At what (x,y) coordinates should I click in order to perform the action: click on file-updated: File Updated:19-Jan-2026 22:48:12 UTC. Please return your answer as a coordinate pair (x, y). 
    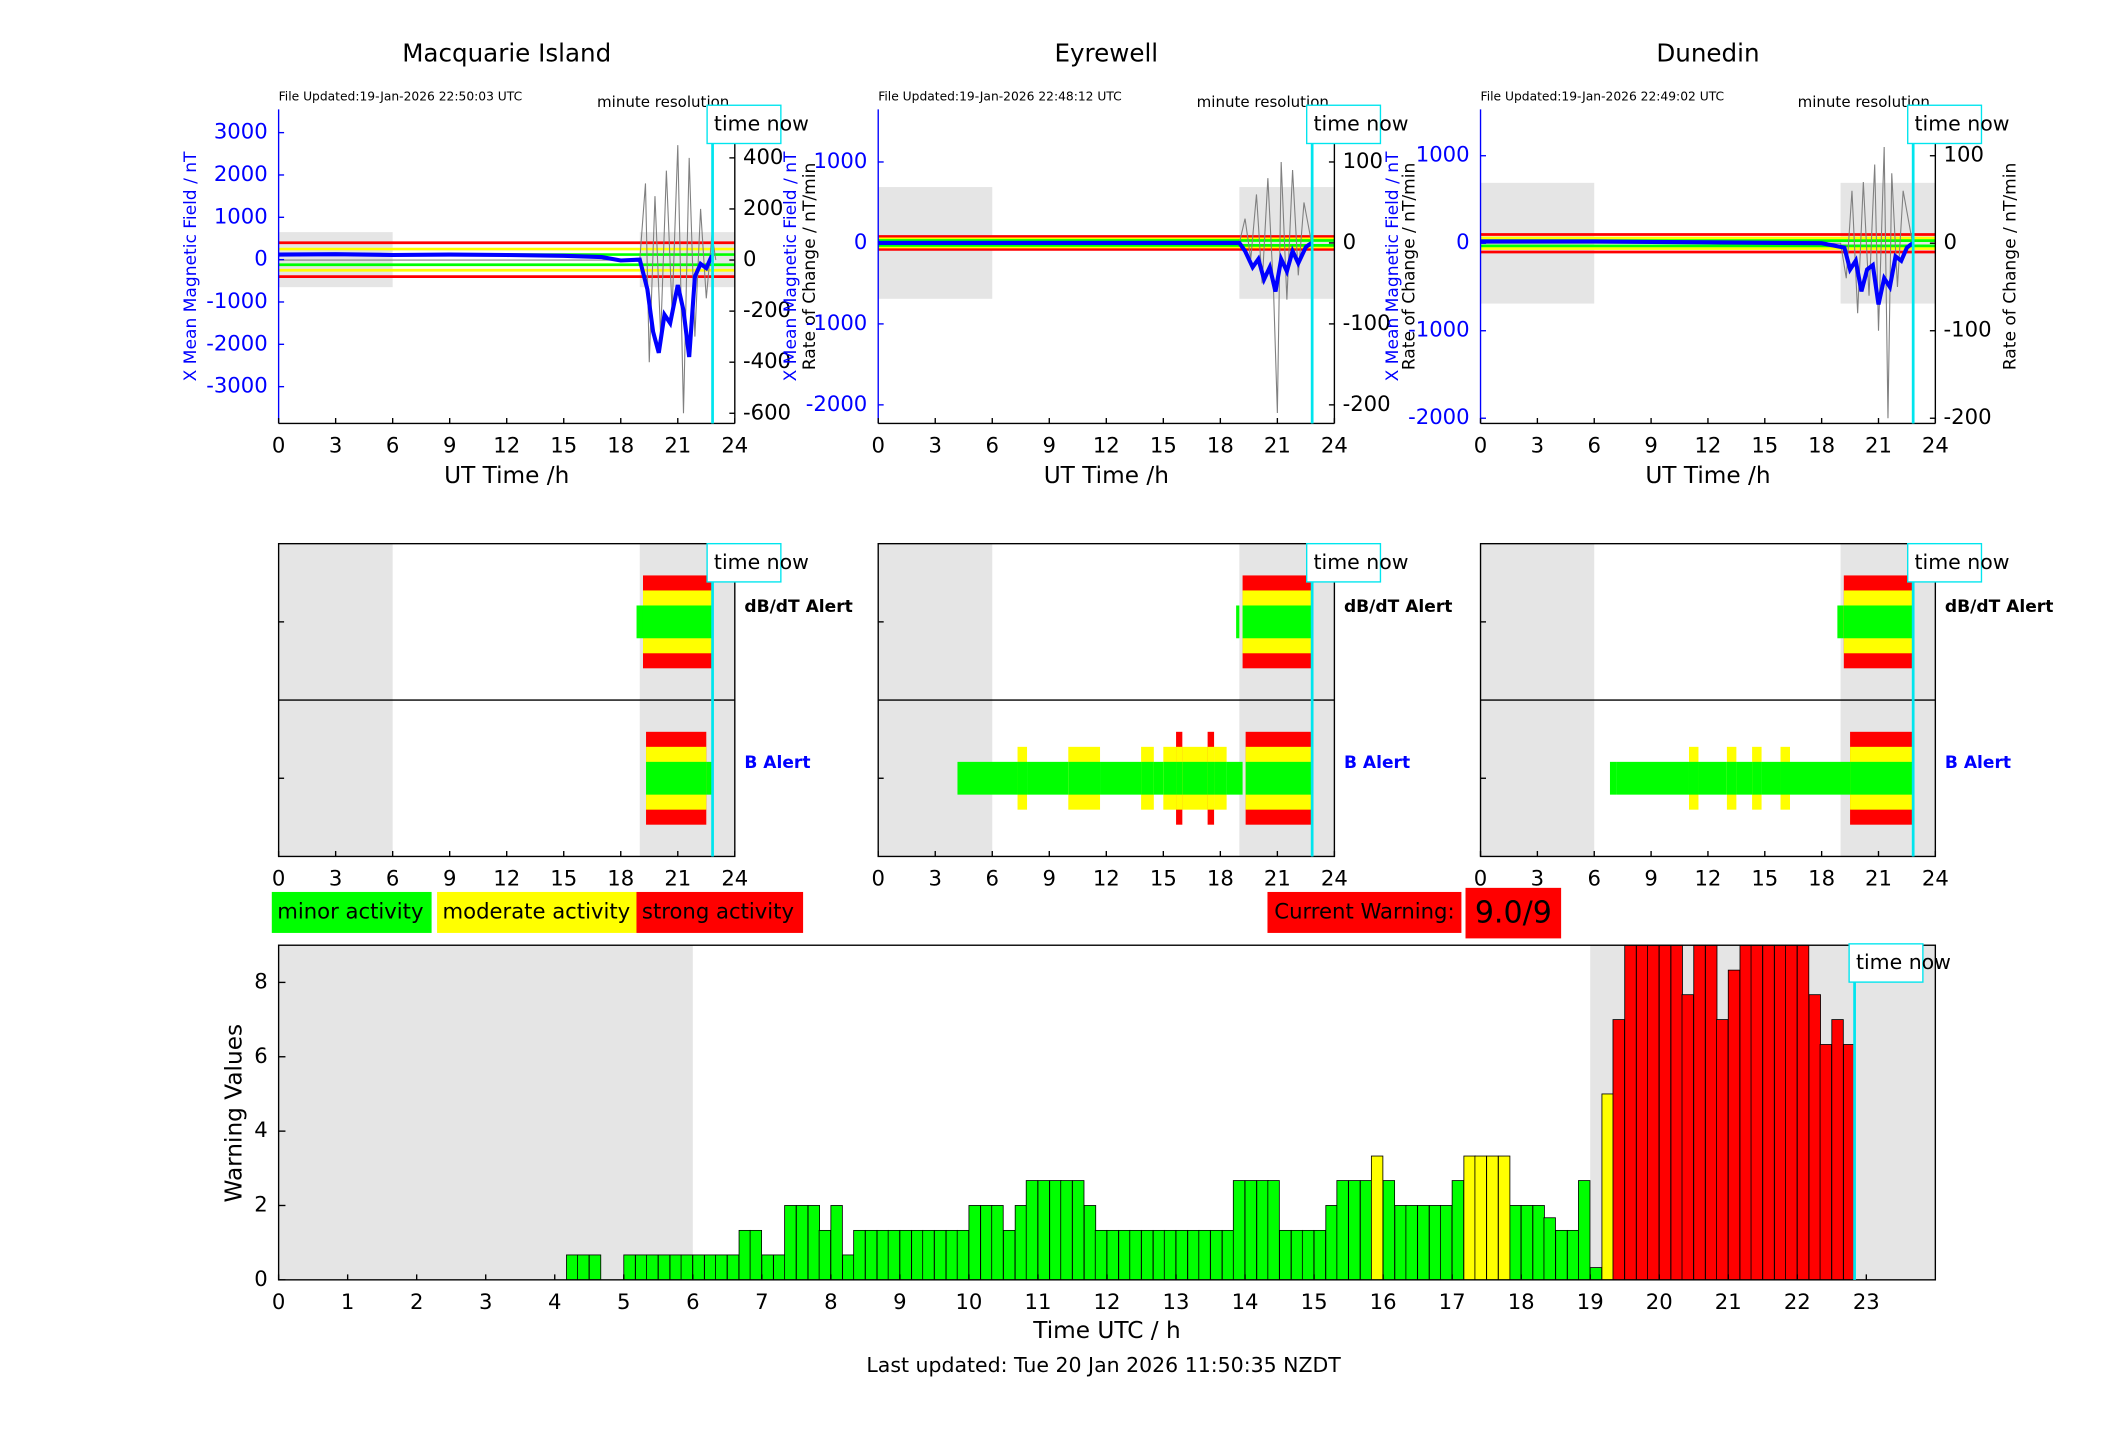
    Looking at the image, I should click on (1000, 97).